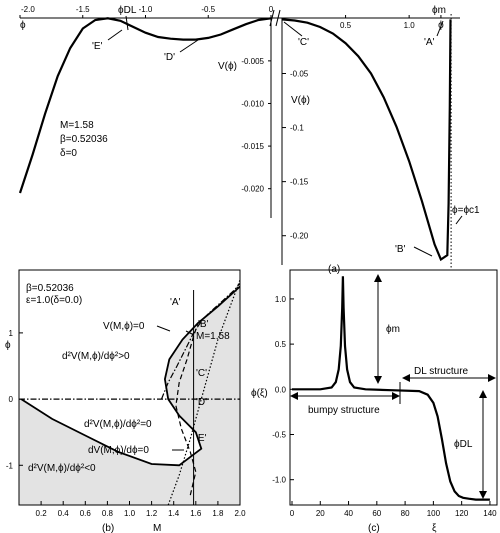 Image resolution: width=500 pixels, height=533 pixels. Describe the element at coordinates (208, 9) in the screenshot. I see `panel-a-left-x-tick-label: -0.5` at that location.